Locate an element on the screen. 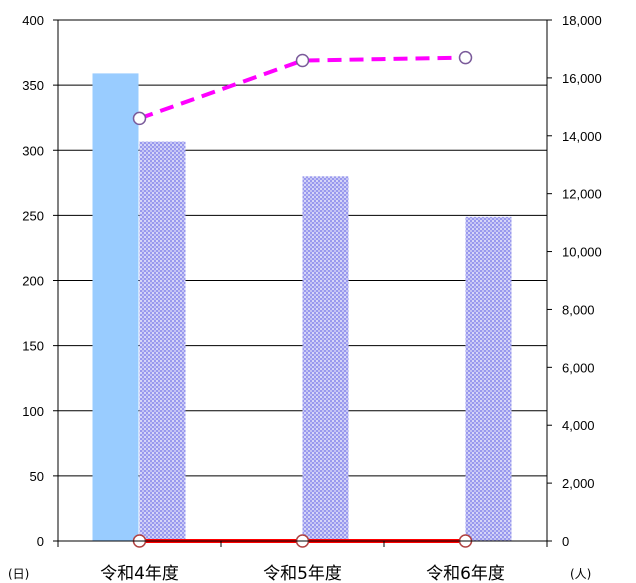 The height and width of the screenshot is (583, 636). category-label: 令和5年度 is located at coordinates (302, 573).